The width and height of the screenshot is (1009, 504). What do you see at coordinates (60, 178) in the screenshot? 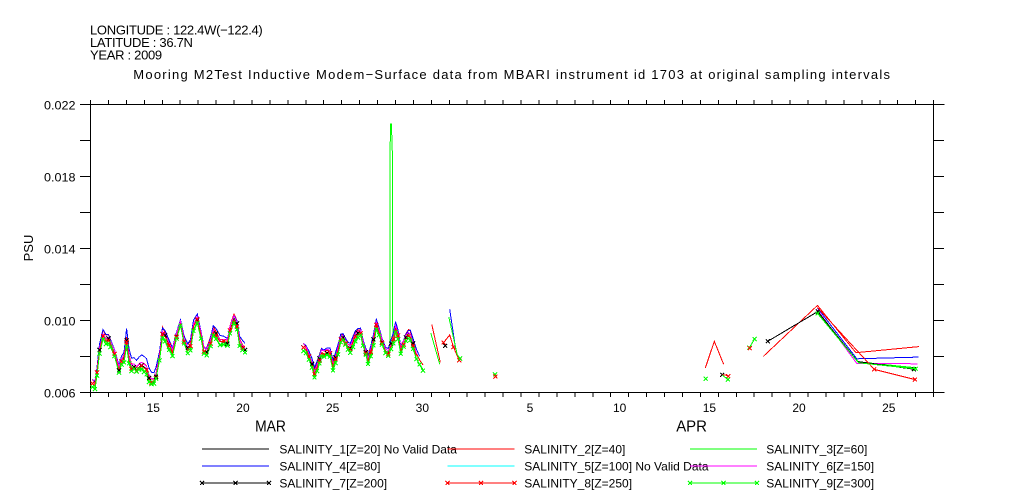
I see `svg-text: 0.018` at bounding box center [60, 178].